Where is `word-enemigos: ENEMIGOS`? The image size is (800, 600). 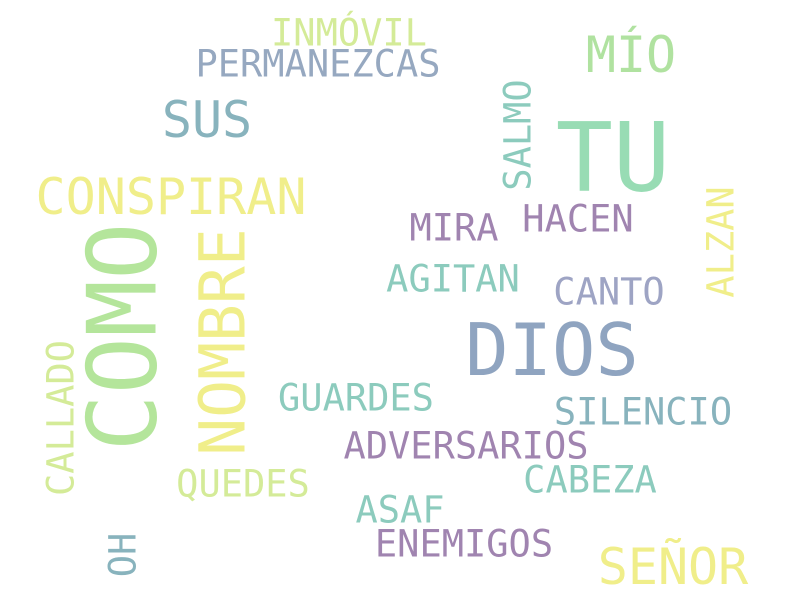
word-enemigos: ENEMIGOS is located at coordinates (464, 544).